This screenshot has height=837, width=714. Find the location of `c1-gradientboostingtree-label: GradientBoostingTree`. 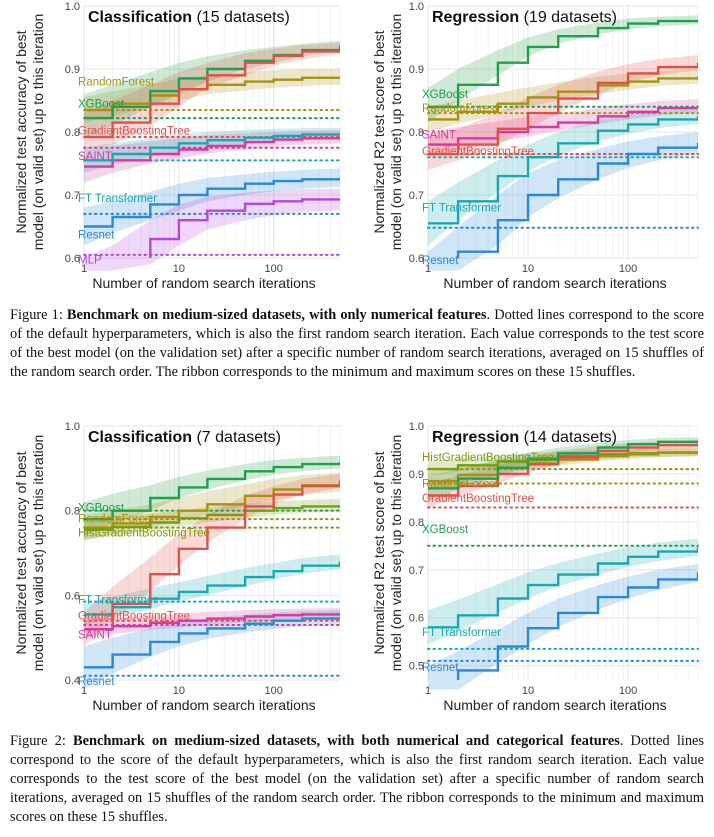

c1-gradientboostingtree-label: GradientBoostingTree is located at coordinates (478, 152).